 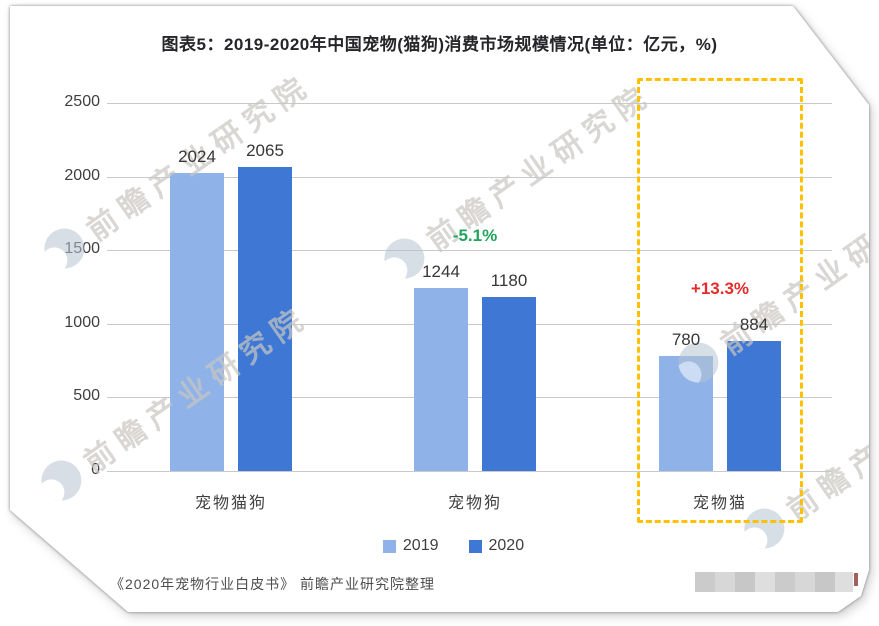 What do you see at coordinates (82, 175) in the screenshot?
I see `y-axis-tick-label: 2000` at bounding box center [82, 175].